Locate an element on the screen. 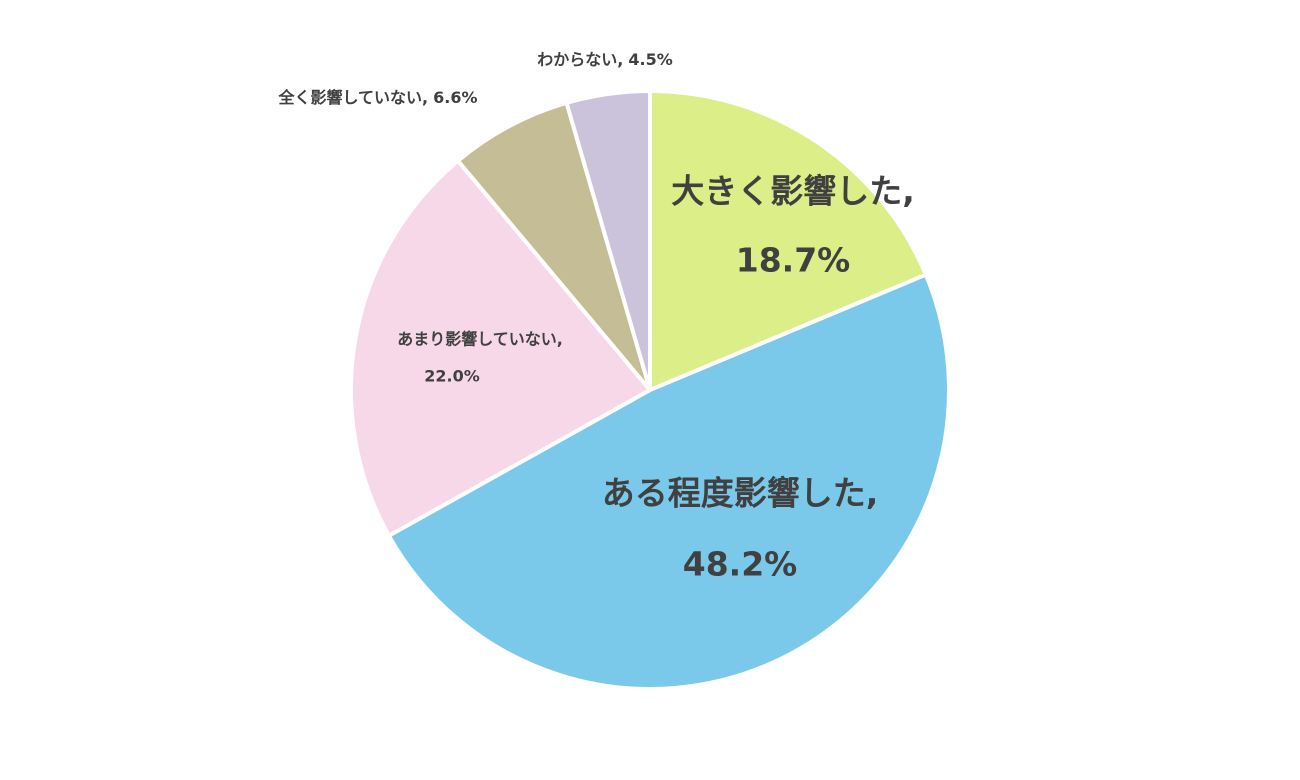  slice-label: わからない, 4.5% is located at coordinates (604, 59).